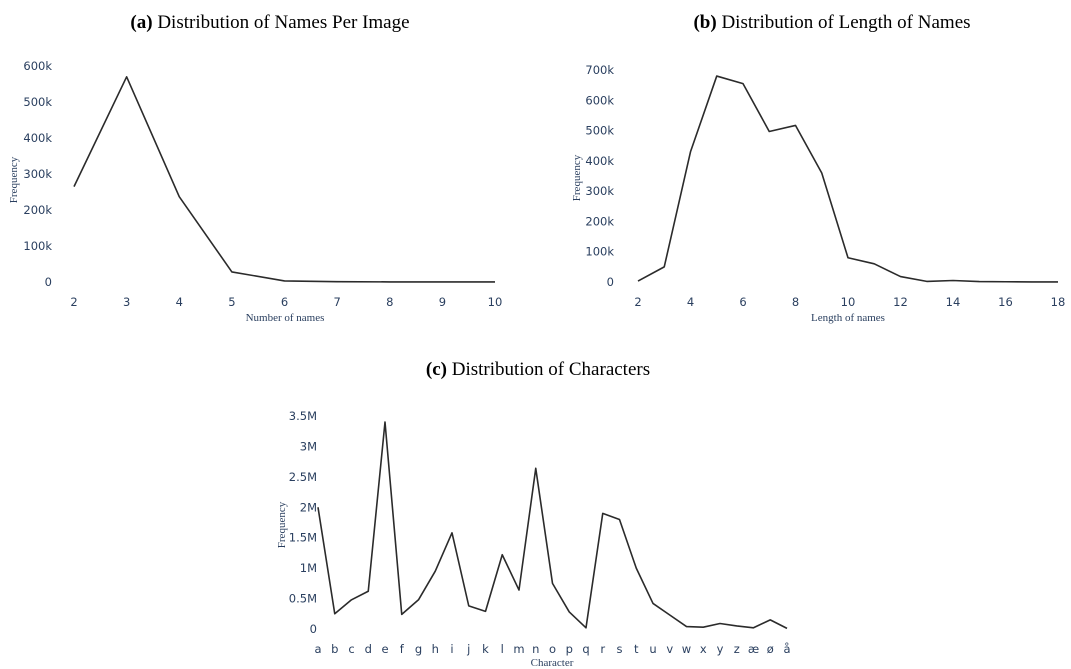 The image size is (1071, 669). Describe the element at coordinates (1058, 302) in the screenshot. I see `x-tick-label: 18` at that location.